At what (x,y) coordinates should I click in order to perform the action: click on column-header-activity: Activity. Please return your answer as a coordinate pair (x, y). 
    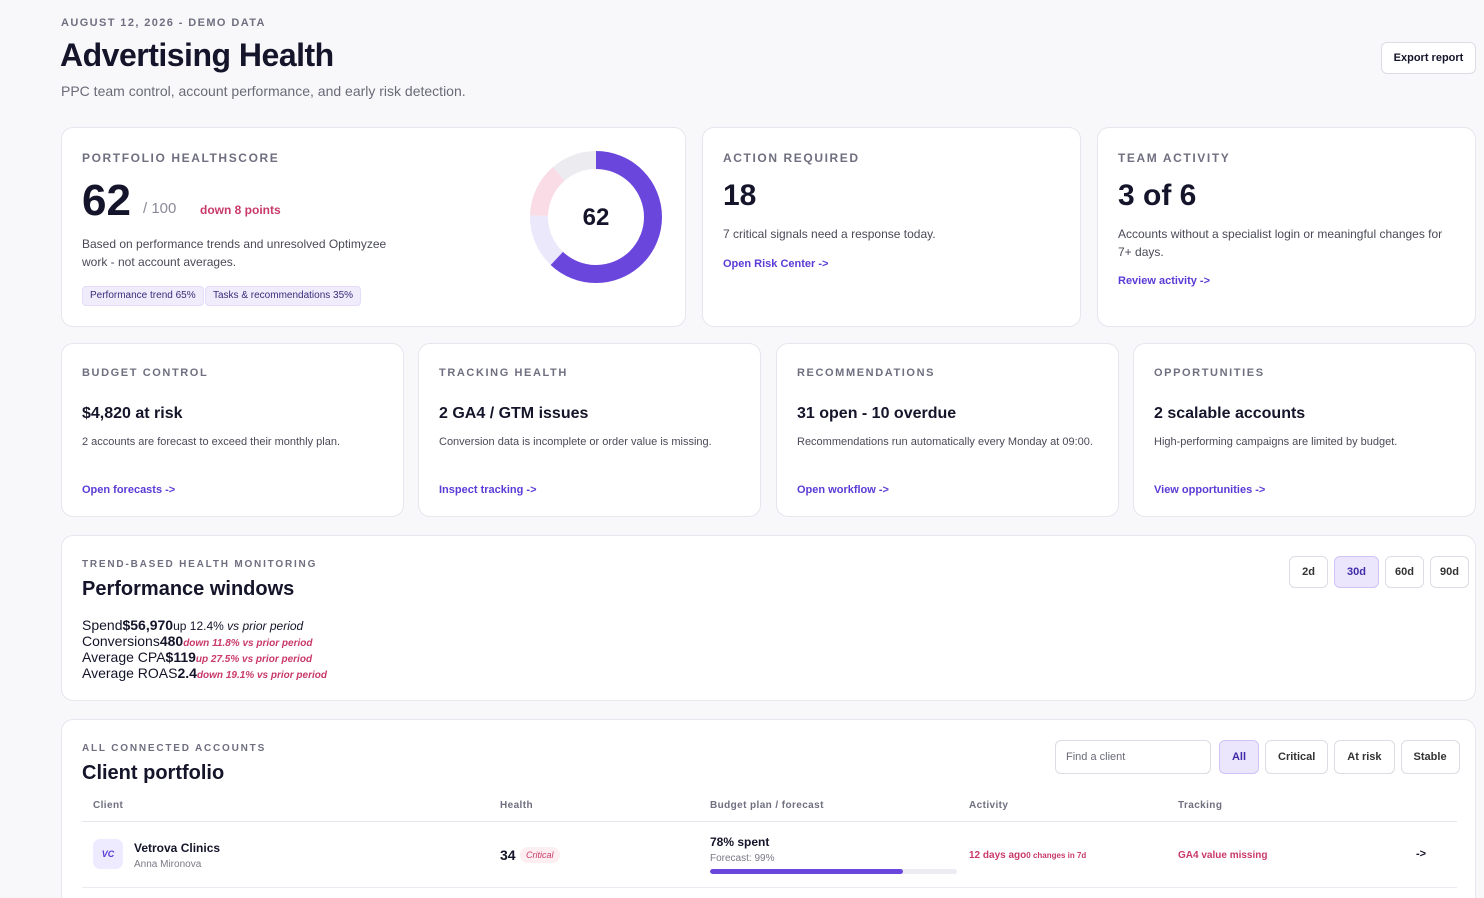
    Looking at the image, I should click on (989, 805).